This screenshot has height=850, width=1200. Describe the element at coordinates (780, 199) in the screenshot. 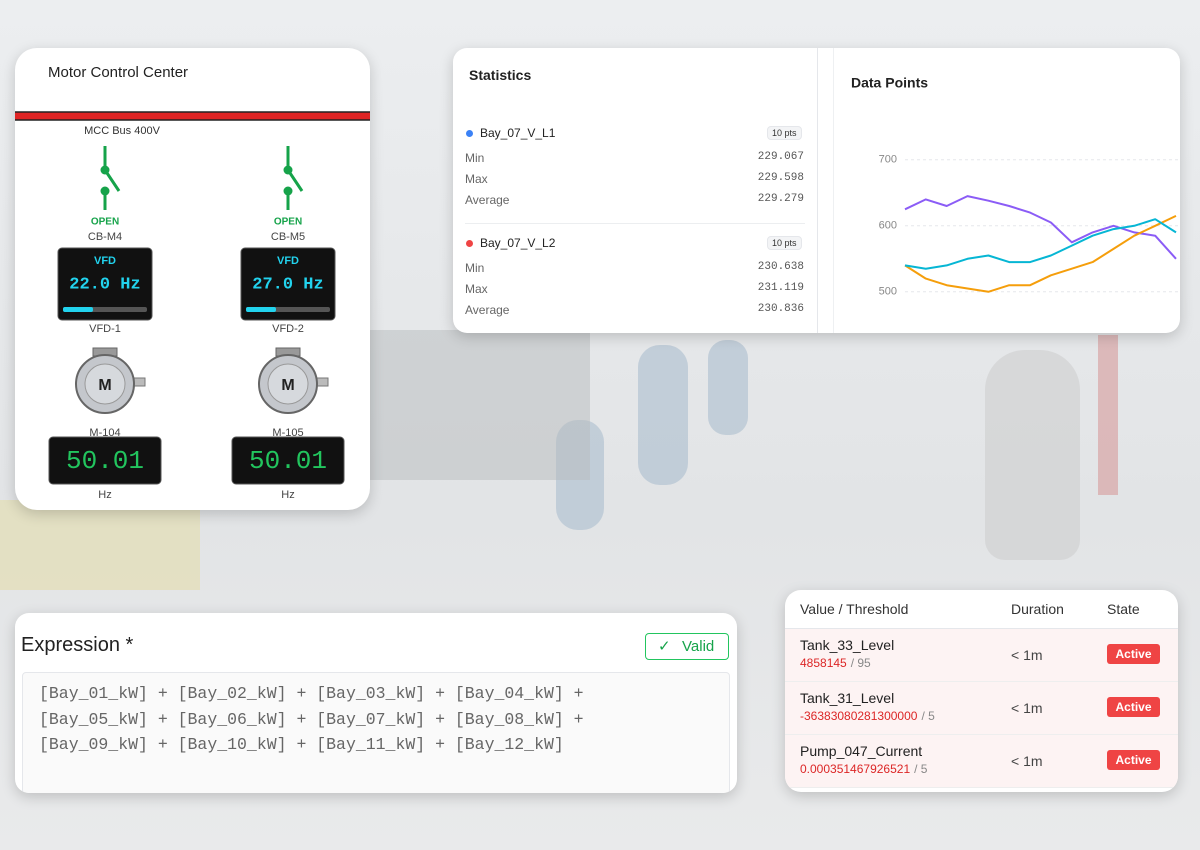

I see `stat-value: 229.279` at that location.